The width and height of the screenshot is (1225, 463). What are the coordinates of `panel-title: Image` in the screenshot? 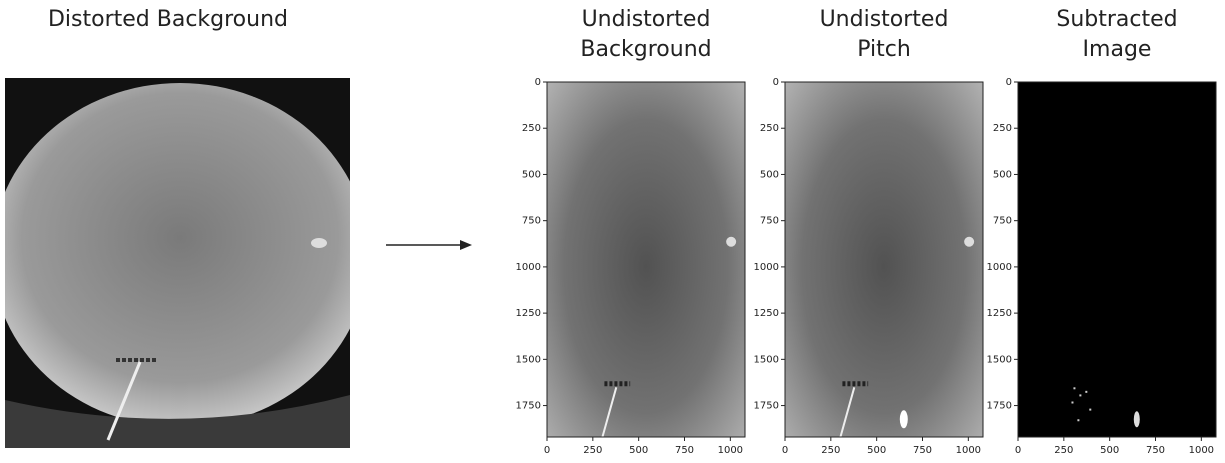 It's located at (1117, 49).